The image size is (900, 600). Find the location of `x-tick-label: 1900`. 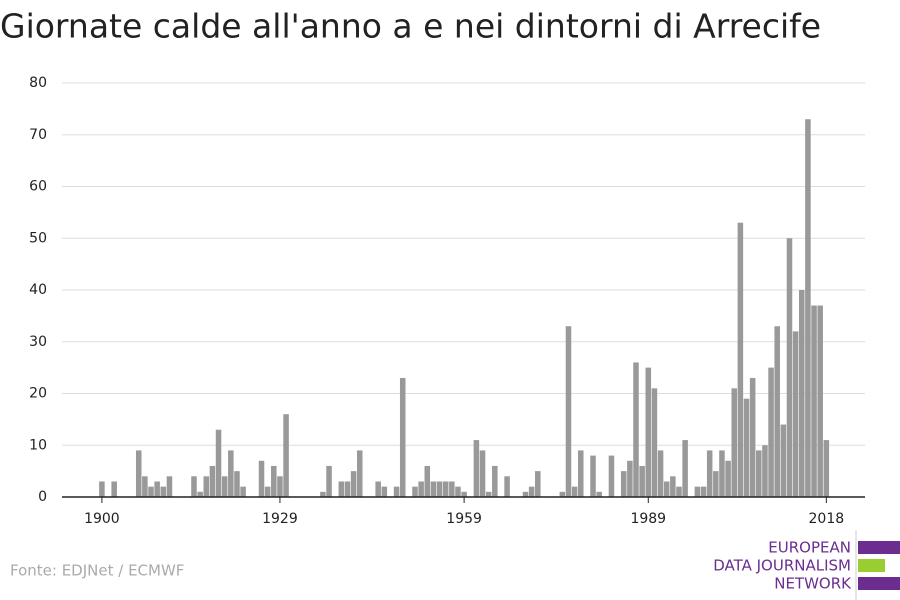

x-tick-label: 1900 is located at coordinates (102, 519).